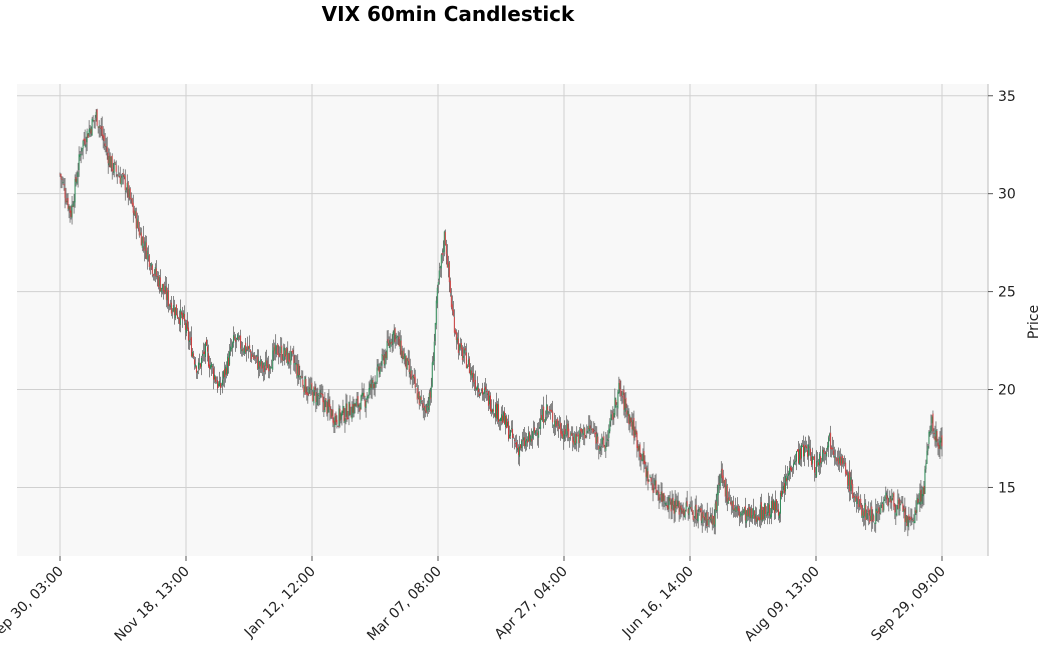 The image size is (1046, 671). What do you see at coordinates (782, 604) in the screenshot?
I see `x-tick-label: Aug 09, 13:00` at bounding box center [782, 604].